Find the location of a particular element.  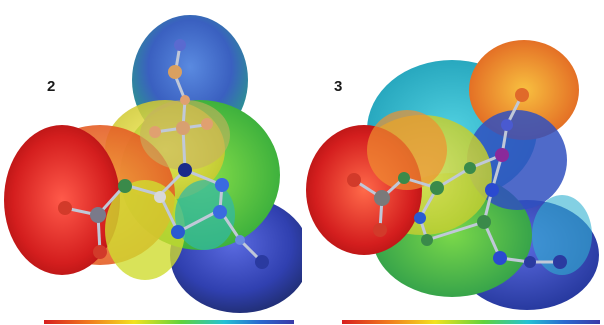

molecule-label: 2 is located at coordinates (51, 86).